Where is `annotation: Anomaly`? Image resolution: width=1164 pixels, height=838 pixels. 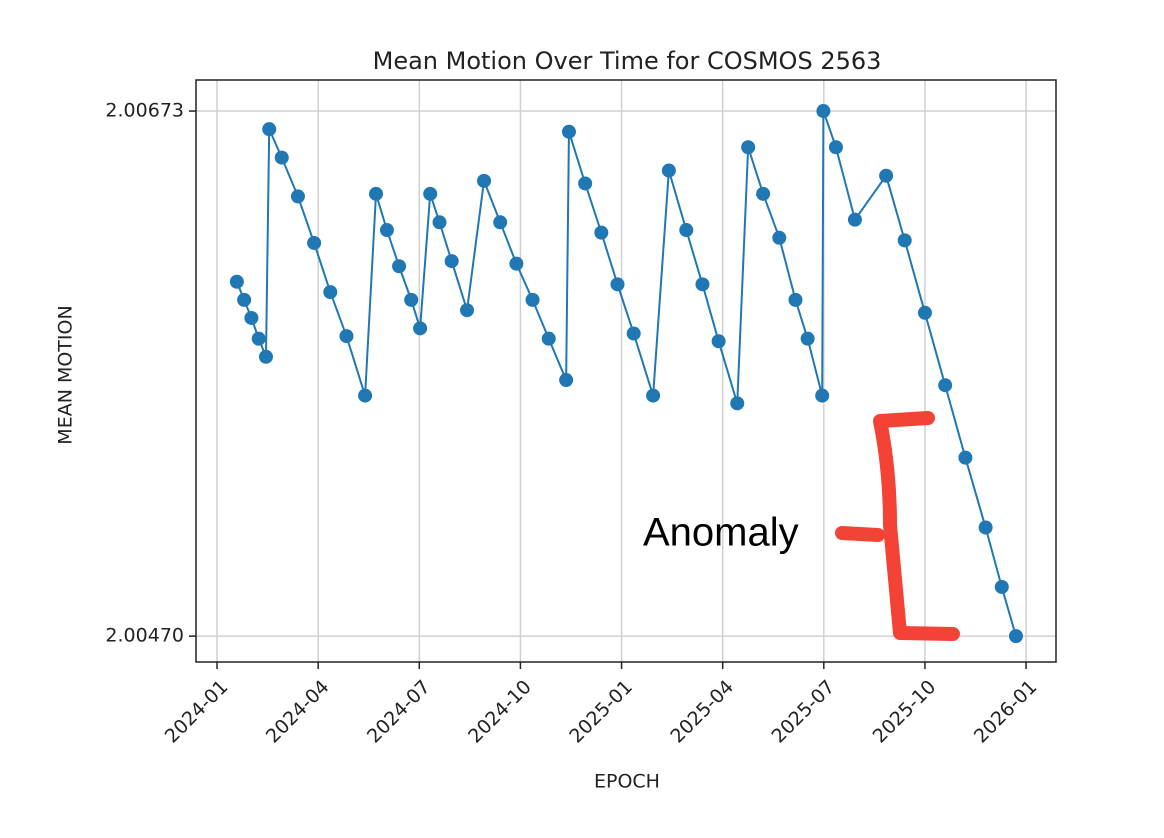 annotation: Anomaly is located at coordinates (721, 533).